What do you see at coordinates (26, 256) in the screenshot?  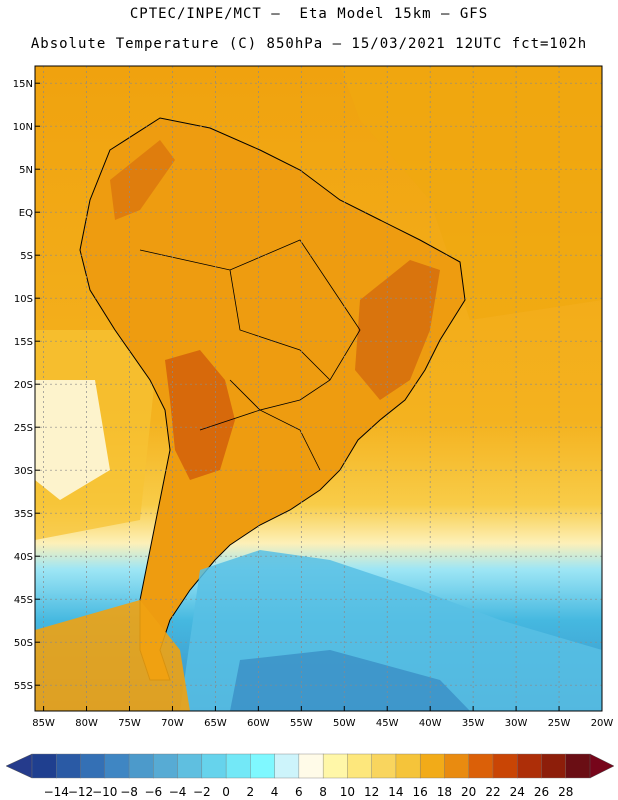 I see `lat-tick-label: 5S` at bounding box center [26, 256].